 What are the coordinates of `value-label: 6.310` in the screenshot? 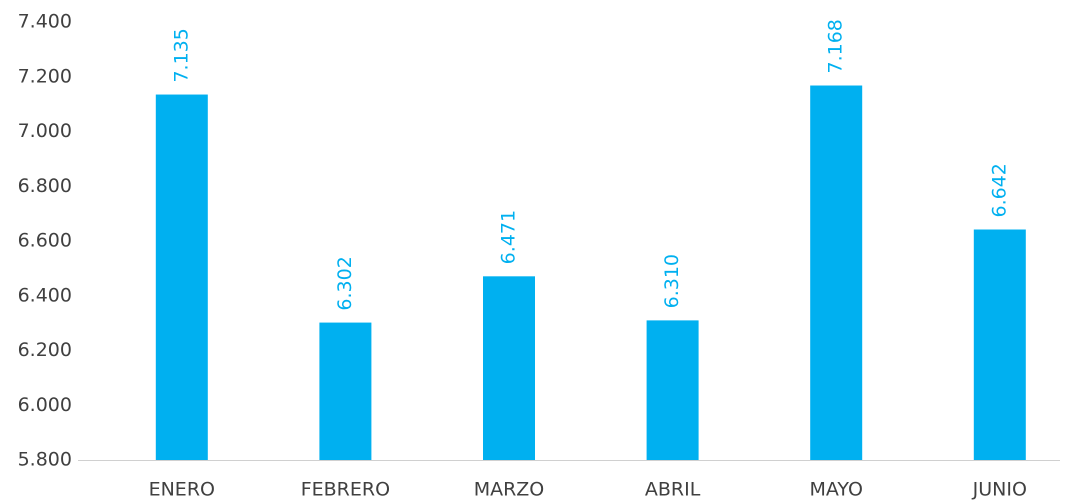 It's located at (672, 281).